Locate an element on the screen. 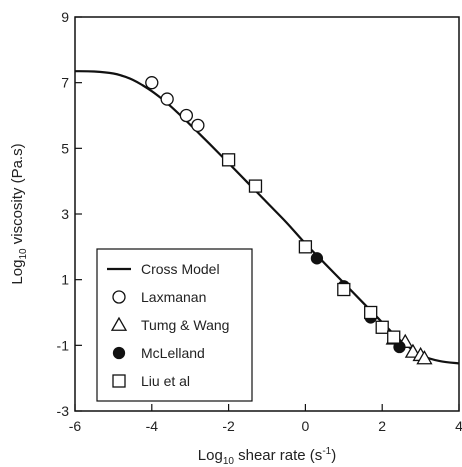 The image size is (462, 467). x-tick-label: 0 is located at coordinates (306, 426).